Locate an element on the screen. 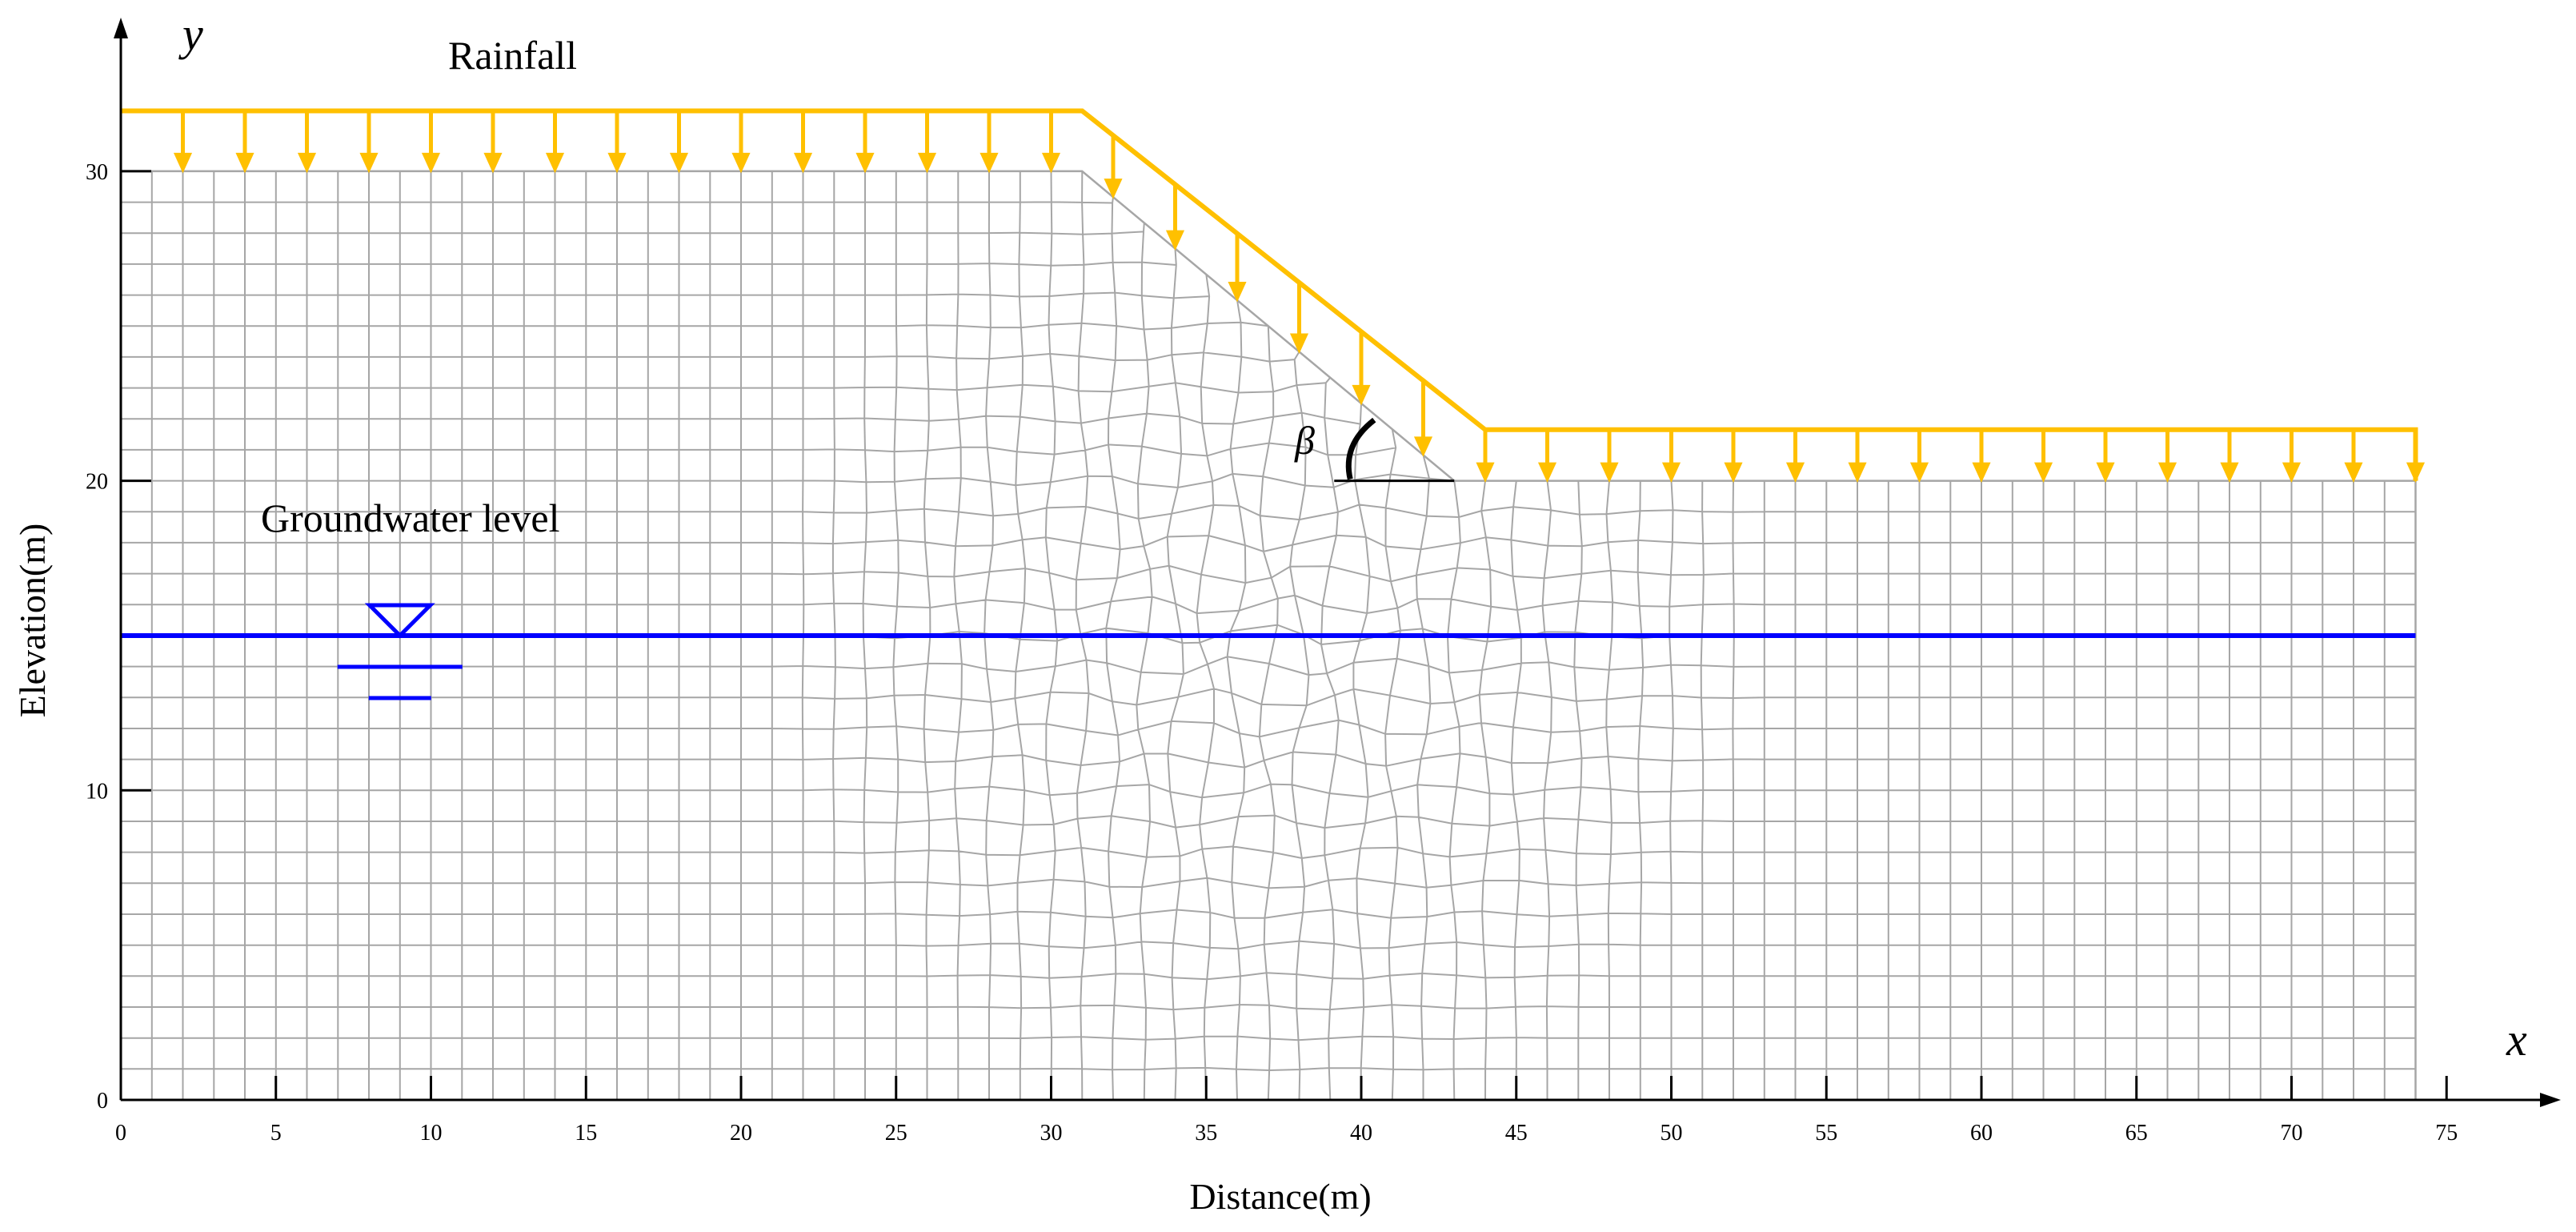  x-tick-label: 75 is located at coordinates (2446, 1133).